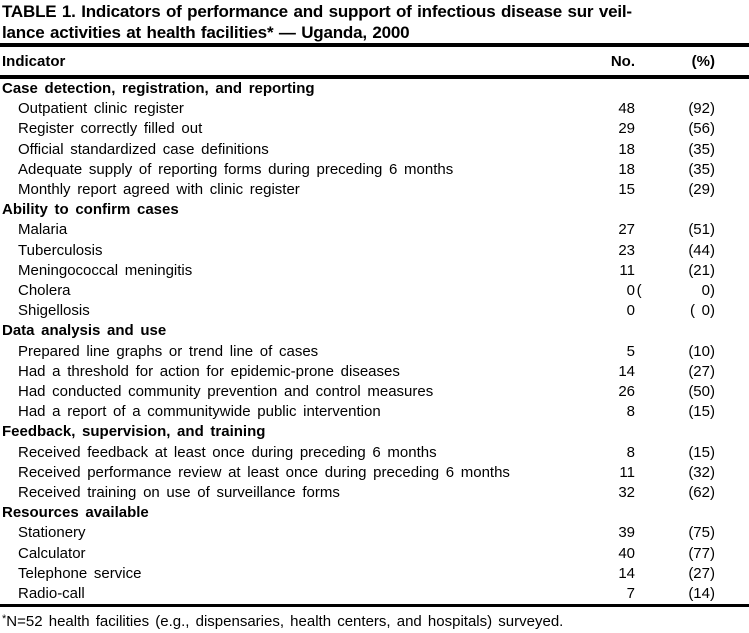 The height and width of the screenshot is (633, 749). I want to click on row-no: 39, so click(626, 533).